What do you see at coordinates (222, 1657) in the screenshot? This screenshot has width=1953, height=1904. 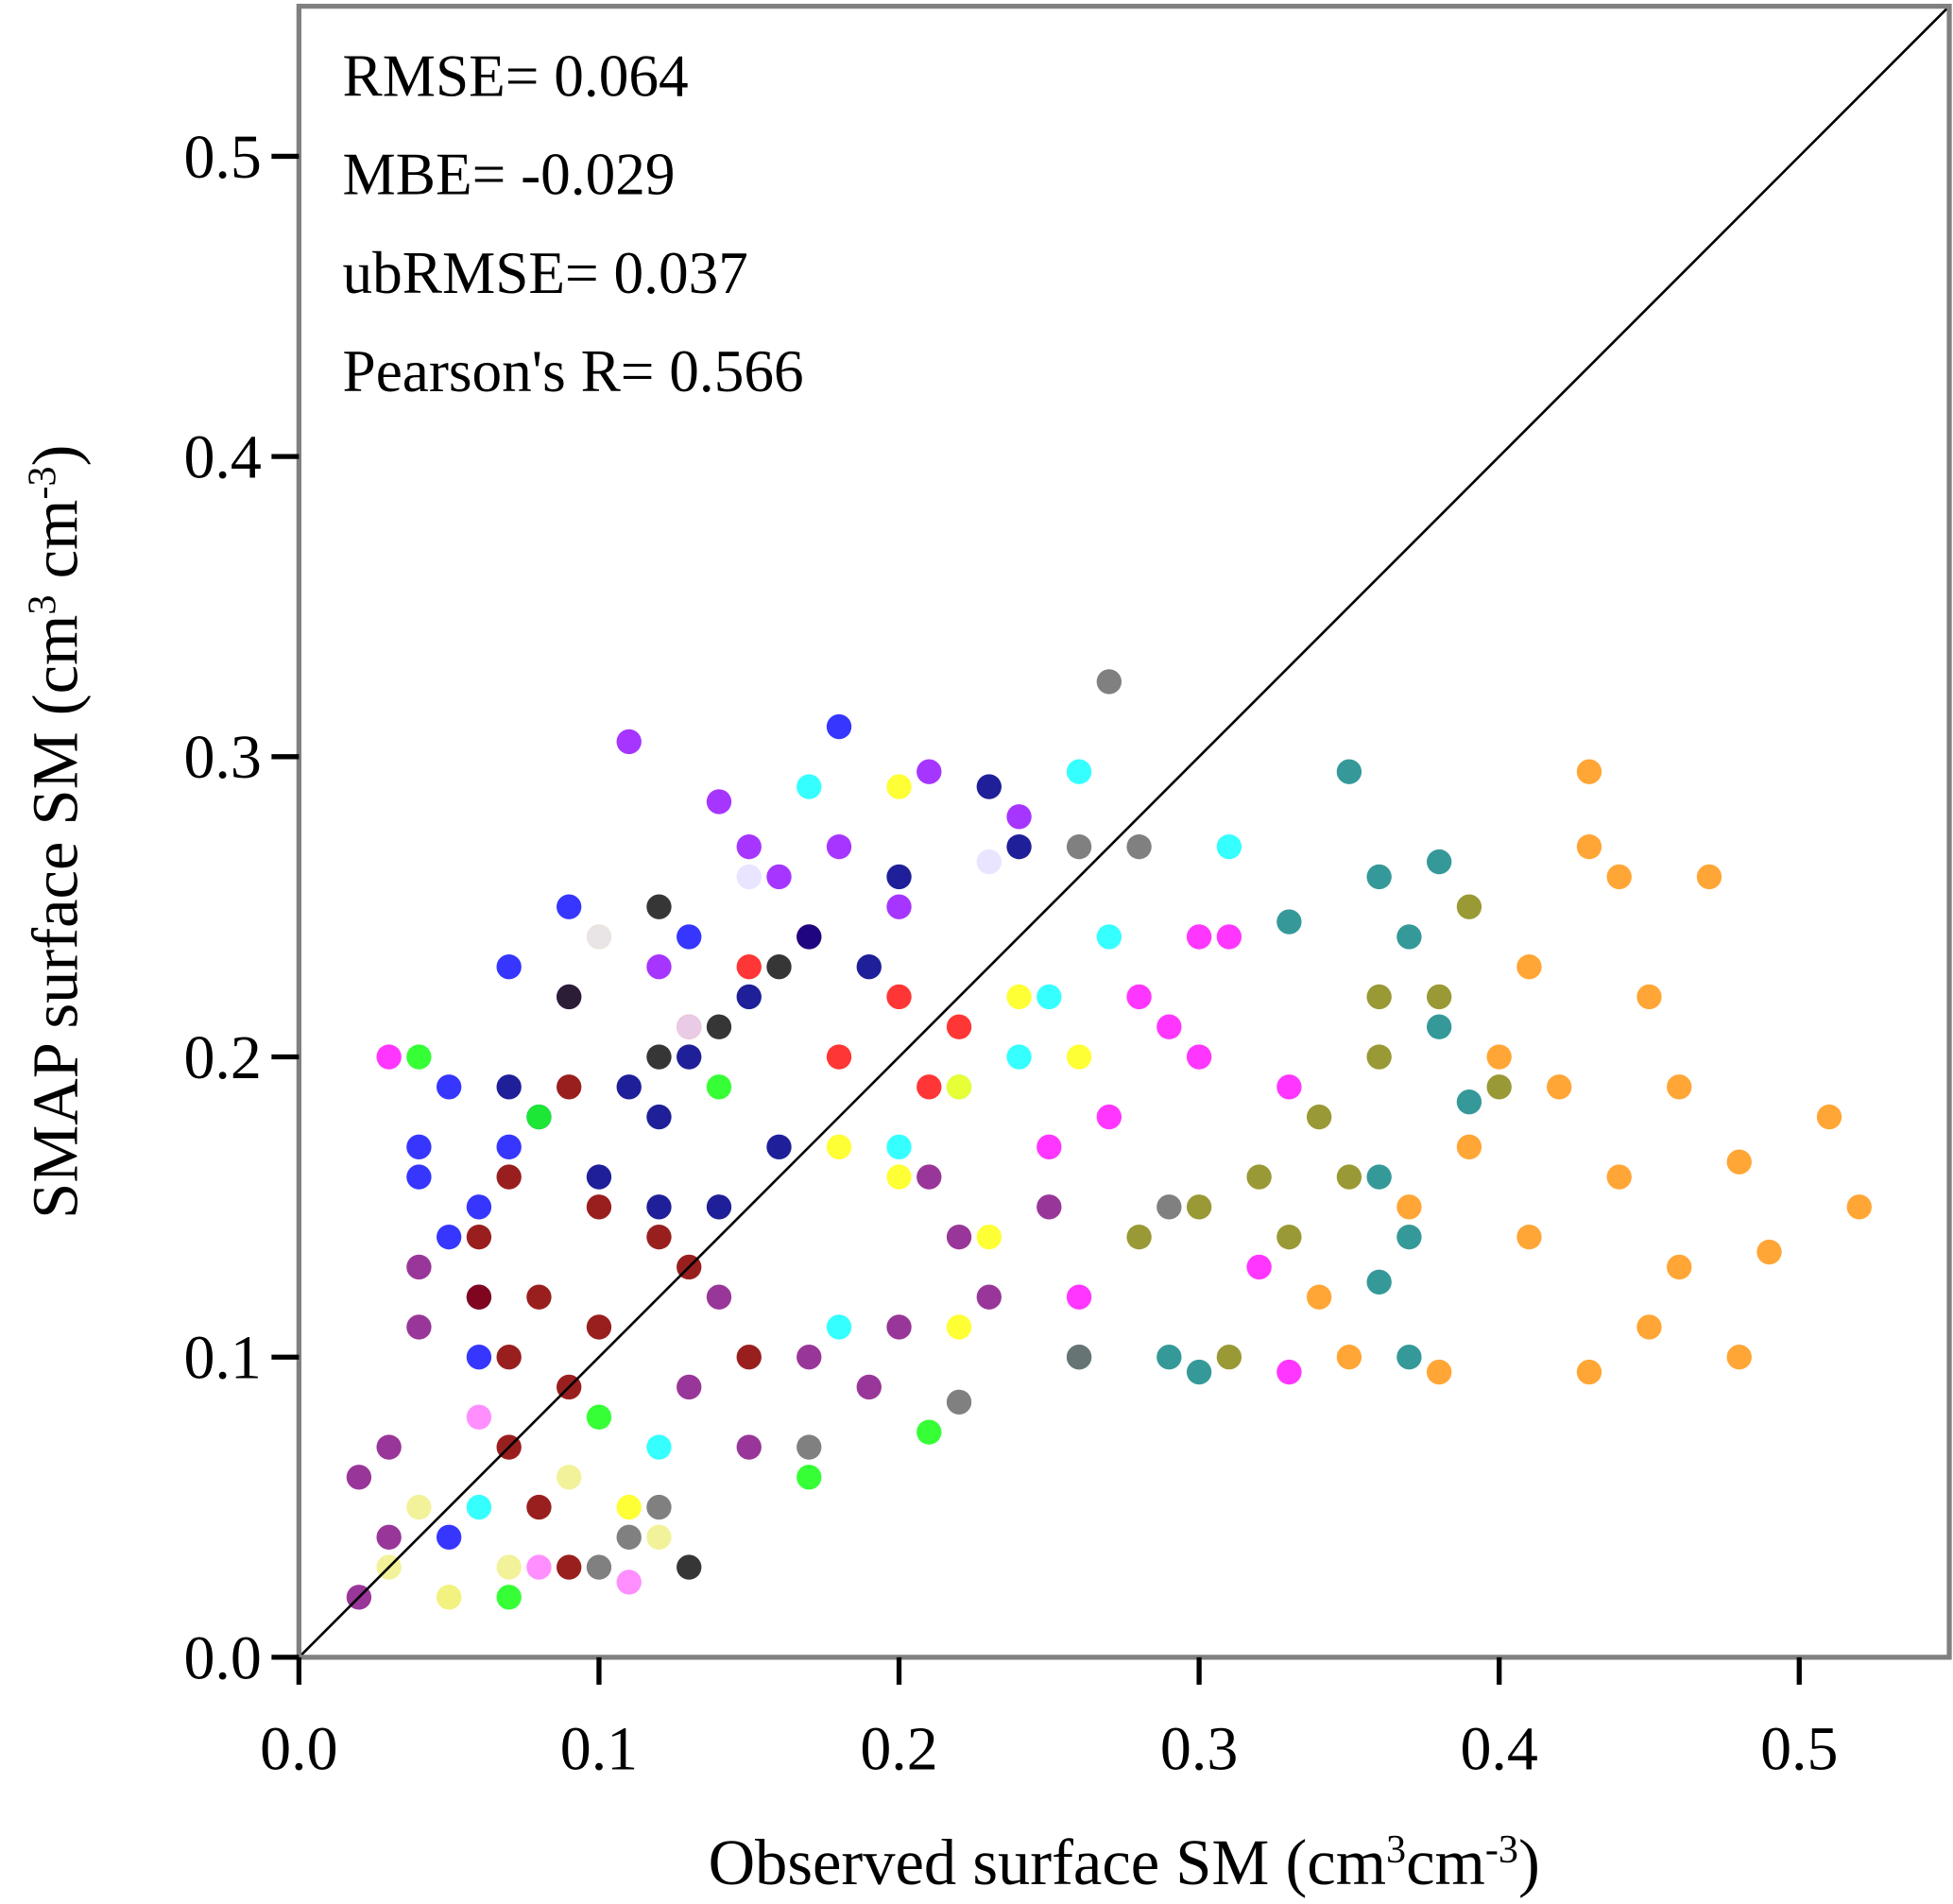 I see `y-tick-label: 0.0` at bounding box center [222, 1657].